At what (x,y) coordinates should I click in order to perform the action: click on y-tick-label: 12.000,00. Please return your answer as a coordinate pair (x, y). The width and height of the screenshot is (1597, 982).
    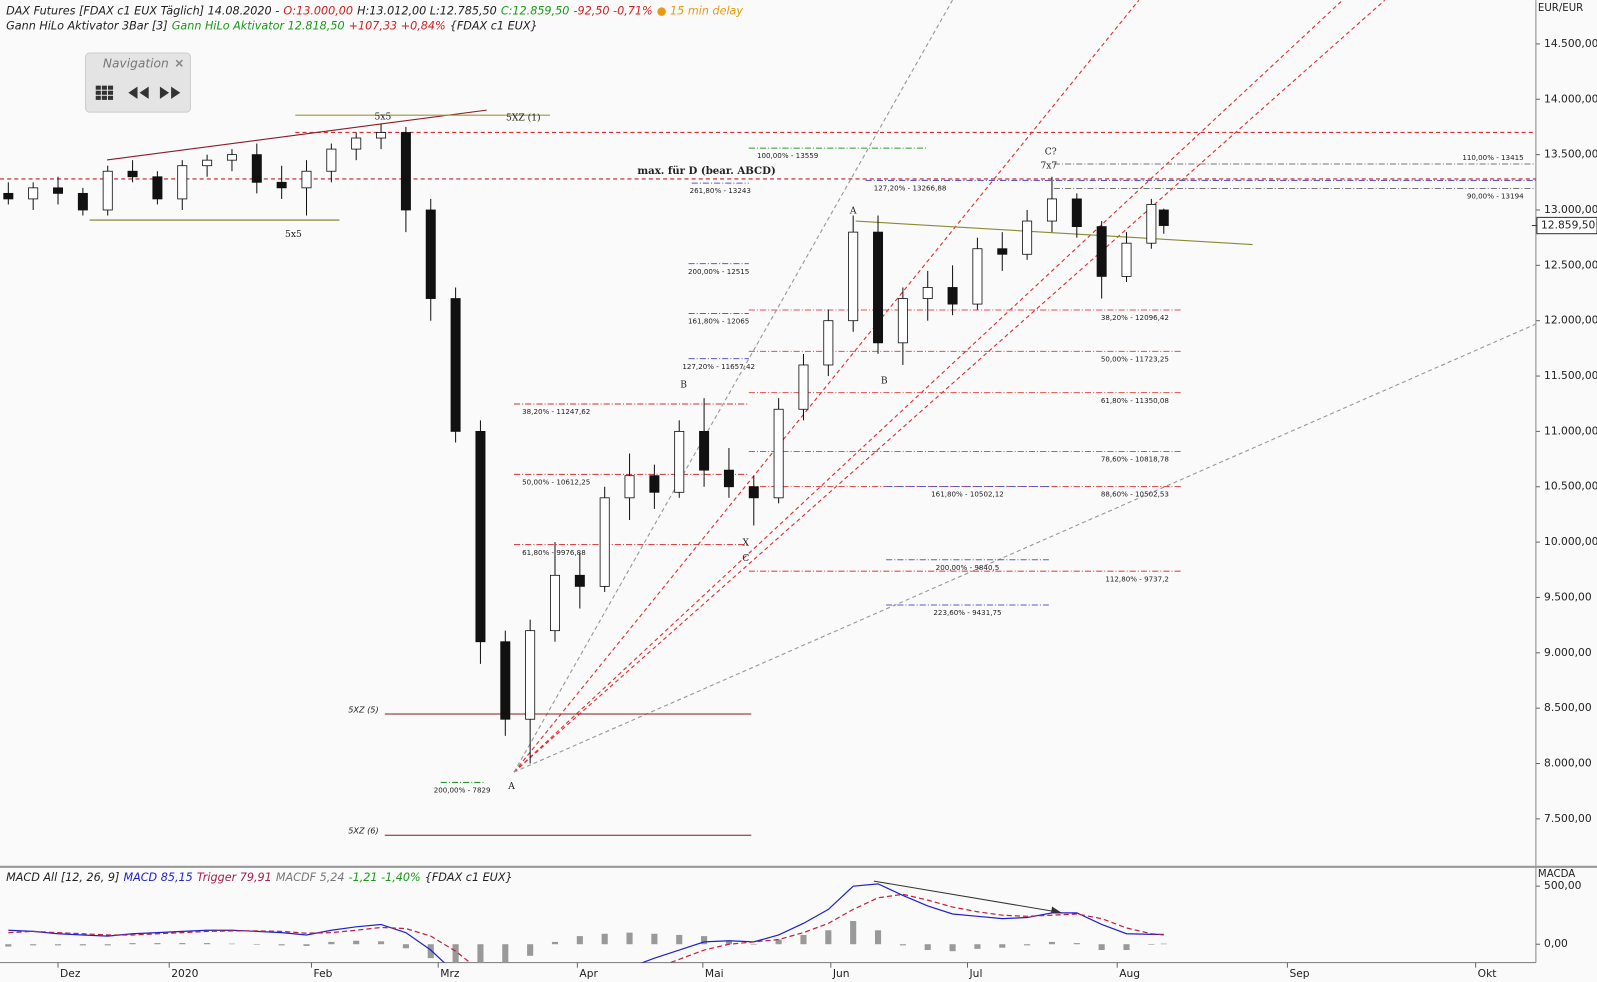
    Looking at the image, I should click on (1570, 320).